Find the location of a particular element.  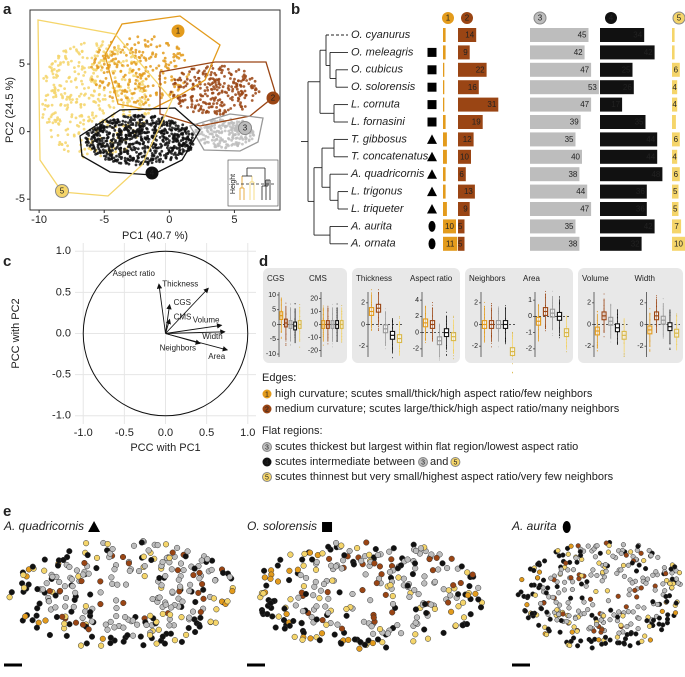

shape-square is located at coordinates (432, 105).